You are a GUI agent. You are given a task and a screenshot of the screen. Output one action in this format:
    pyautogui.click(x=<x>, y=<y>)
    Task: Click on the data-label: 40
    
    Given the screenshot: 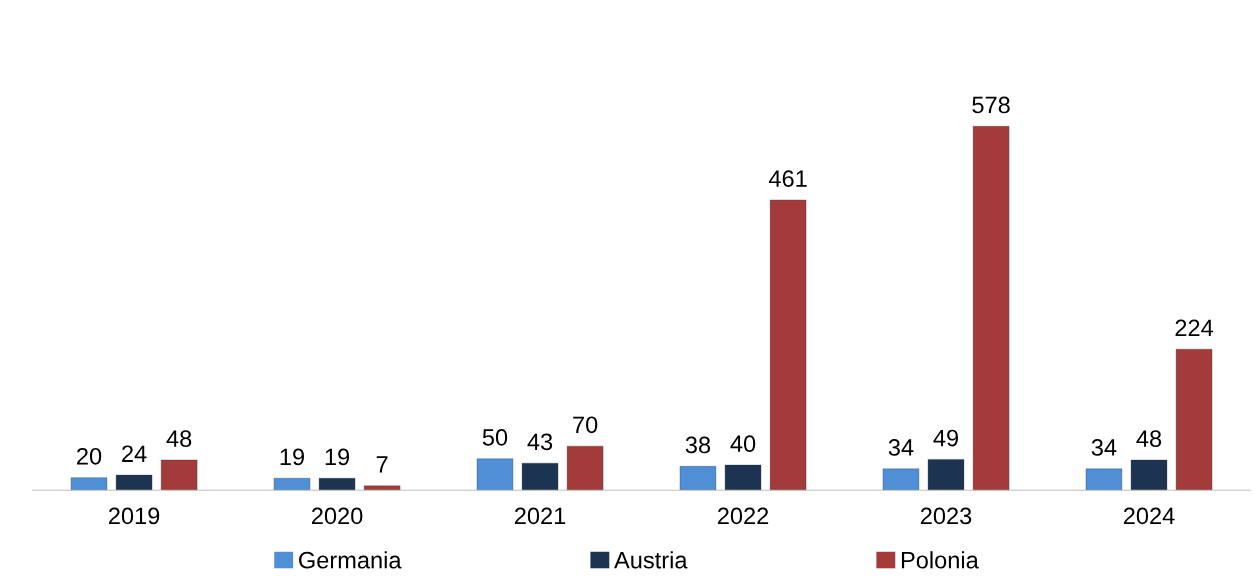 What is the action you would take?
    pyautogui.click(x=743, y=444)
    